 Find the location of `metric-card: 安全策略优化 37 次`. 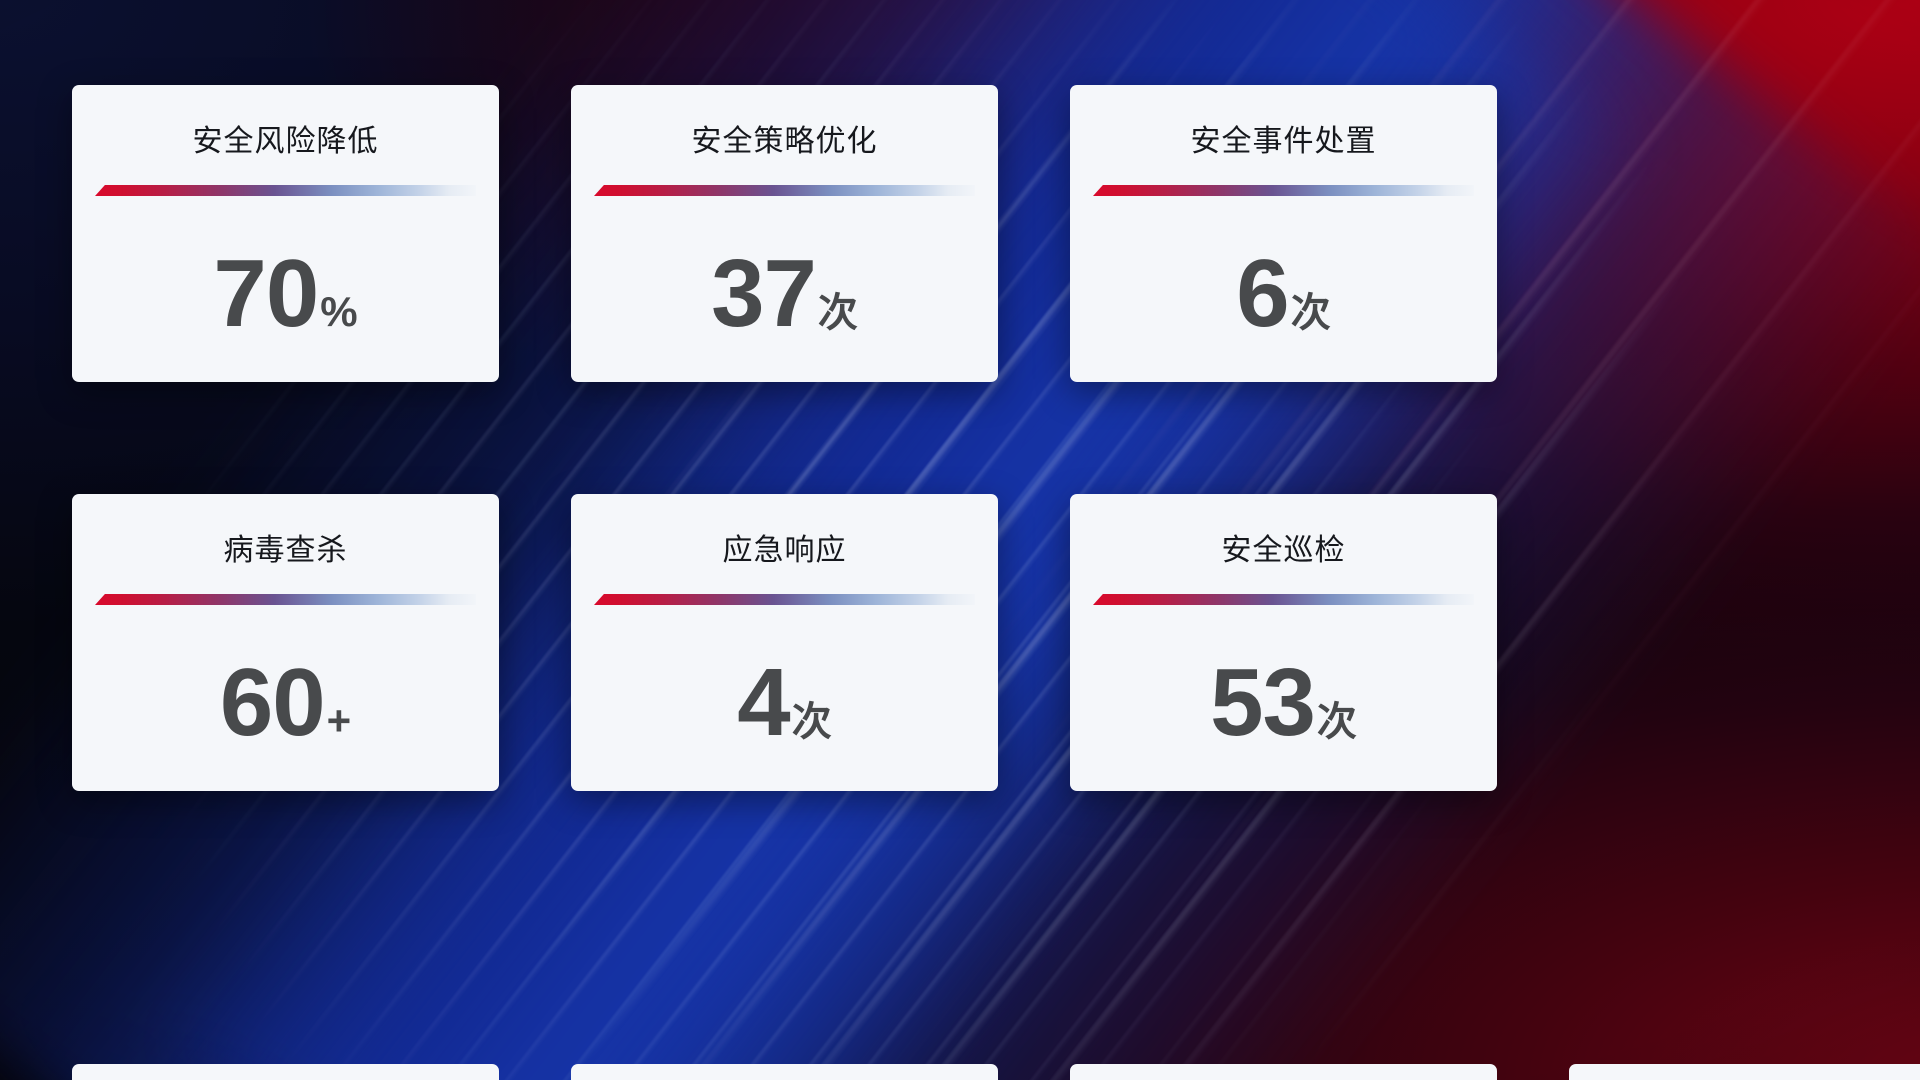

metric-card: 安全策略优化 37 次 is located at coordinates (784, 233).